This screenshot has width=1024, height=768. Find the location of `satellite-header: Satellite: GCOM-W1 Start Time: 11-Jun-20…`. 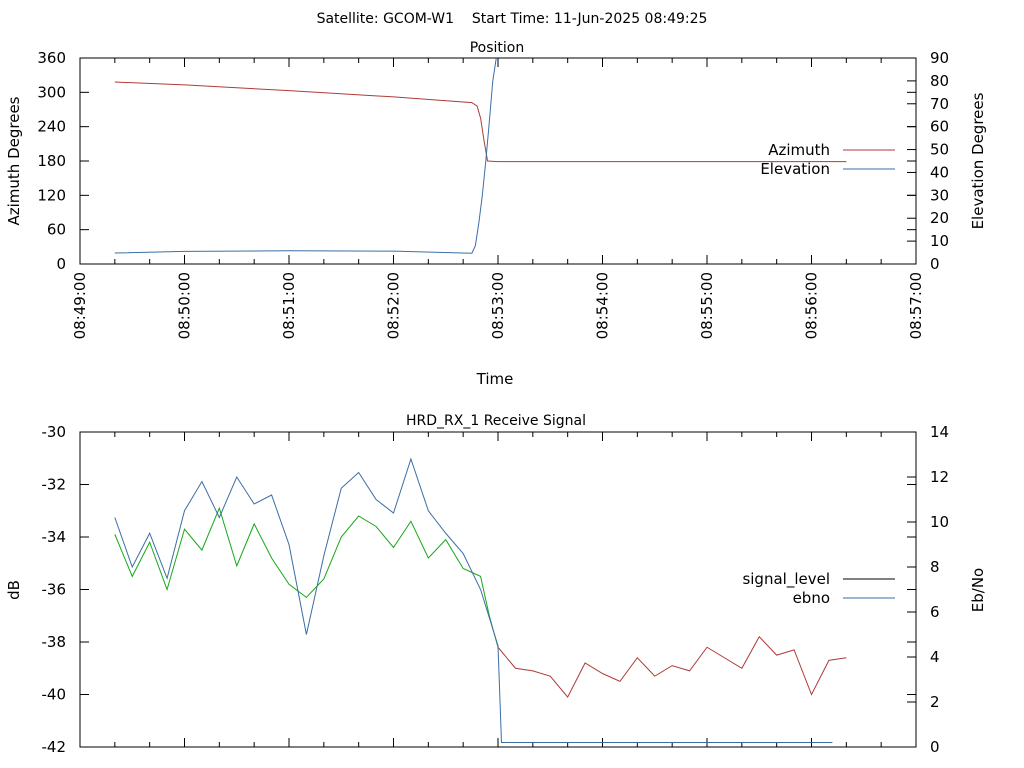

satellite-header: Satellite: GCOM-W1 Start Time: 11-Jun-20… is located at coordinates (512, 19).